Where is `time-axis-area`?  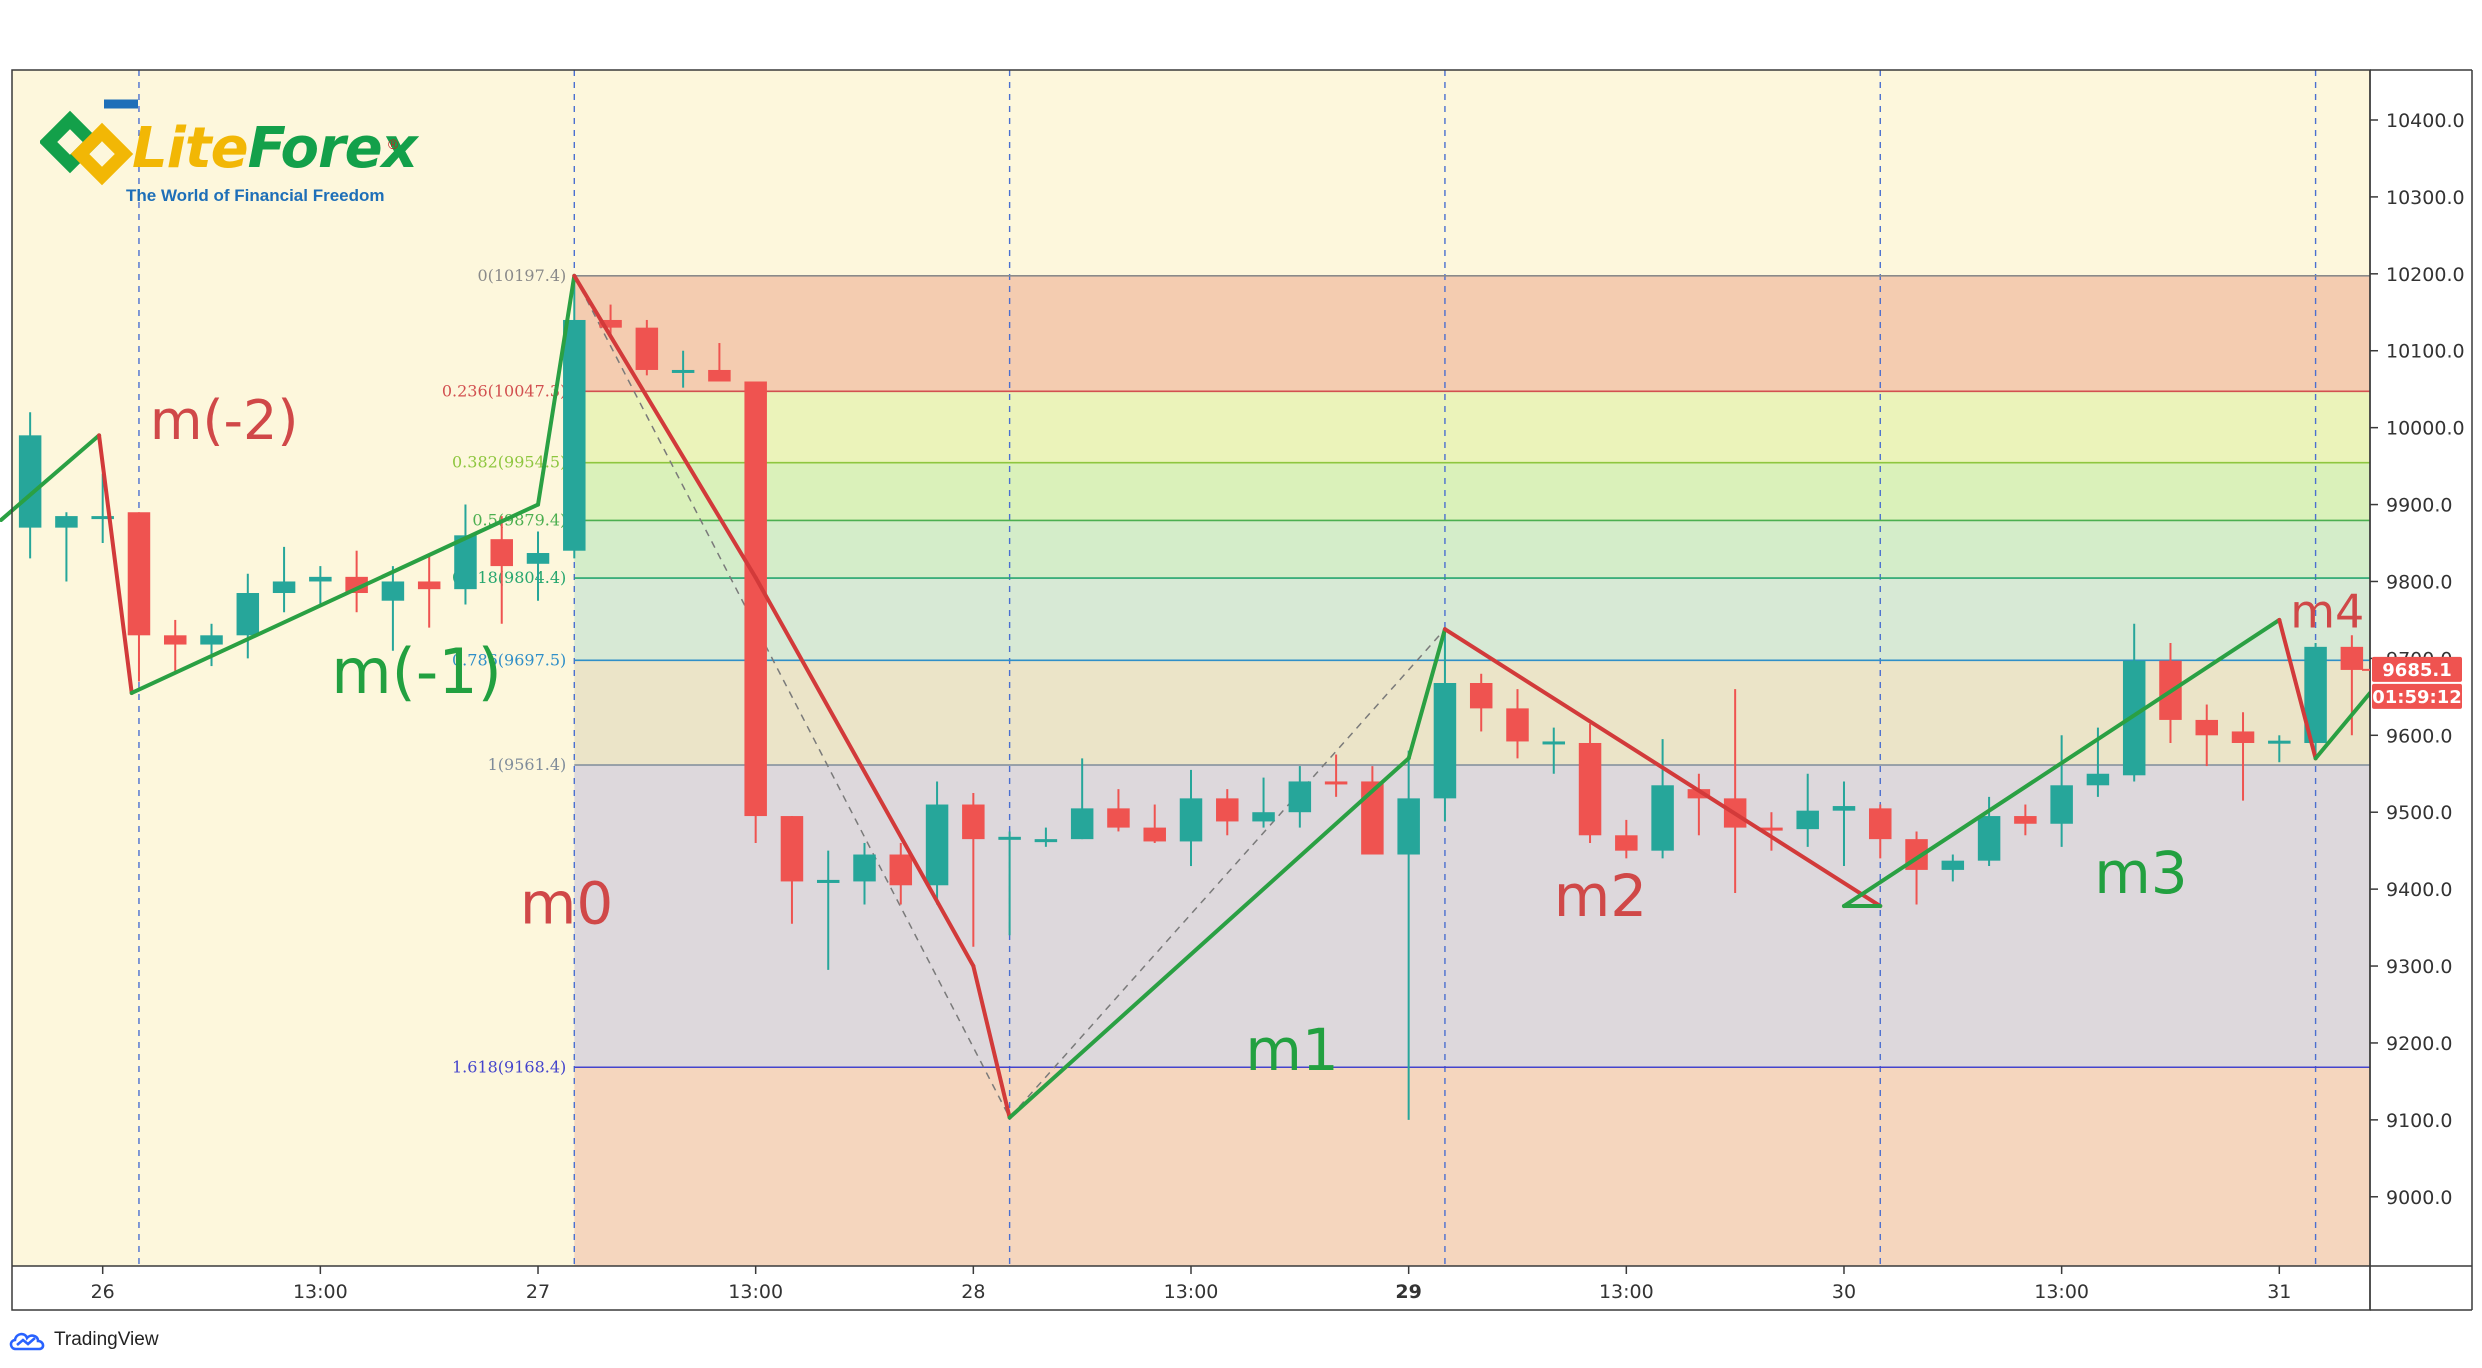
time-axis-area is located at coordinates (1185, 1317).